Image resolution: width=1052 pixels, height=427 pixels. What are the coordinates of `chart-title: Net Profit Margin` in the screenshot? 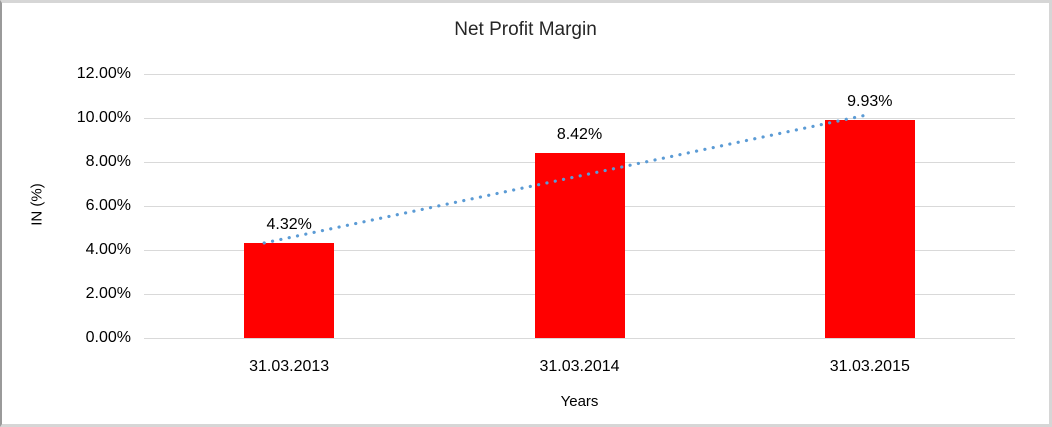 It's located at (525, 29).